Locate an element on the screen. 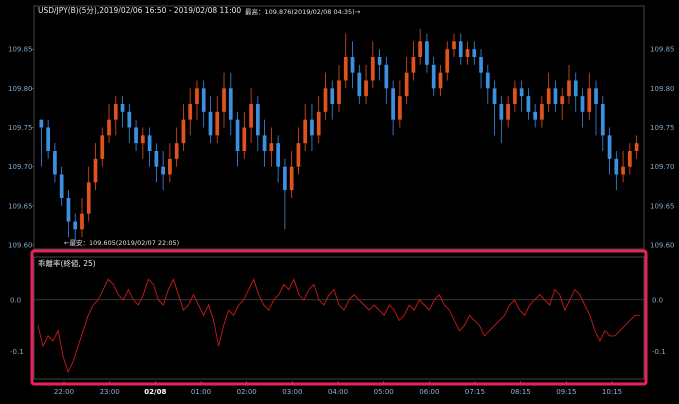 This screenshot has height=404, width=679. deviation-axis-right: 0.0 -0.1 is located at coordinates (659, 325).